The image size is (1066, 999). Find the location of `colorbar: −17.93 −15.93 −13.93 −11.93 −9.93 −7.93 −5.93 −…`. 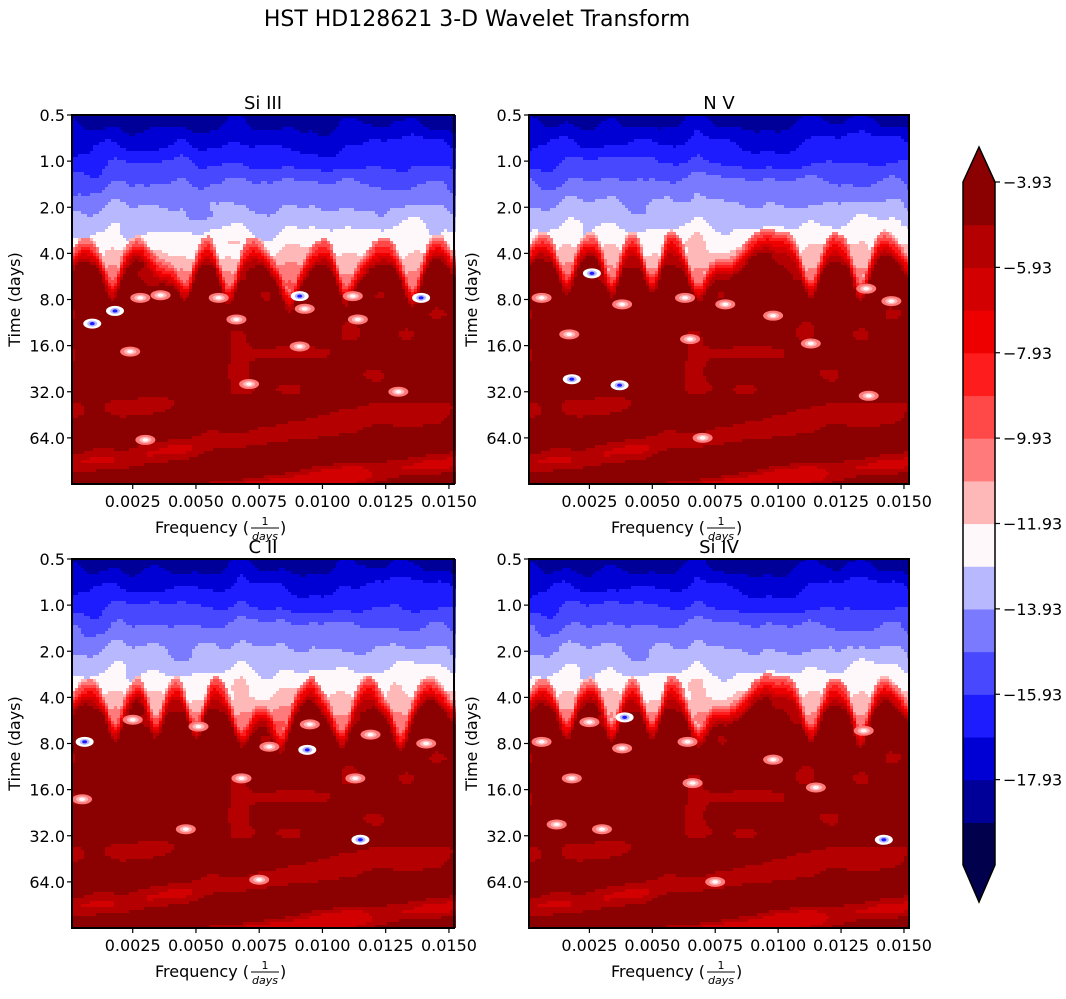

colorbar: −17.93 −15.93 −13.93 −11.93 −9.93 −7.93 −5.93 −… is located at coordinates (1012, 524).